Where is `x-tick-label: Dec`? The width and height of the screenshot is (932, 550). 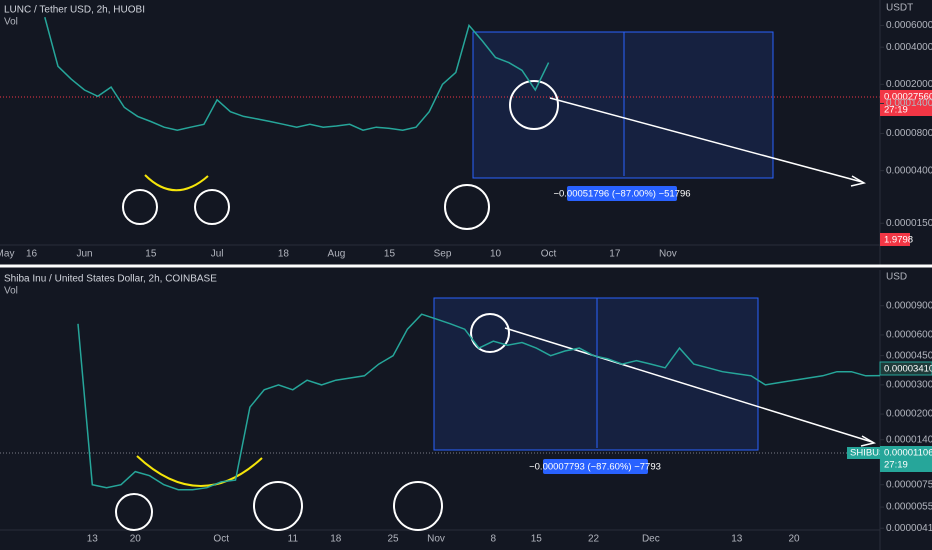 x-tick-label: Dec is located at coordinates (651, 539).